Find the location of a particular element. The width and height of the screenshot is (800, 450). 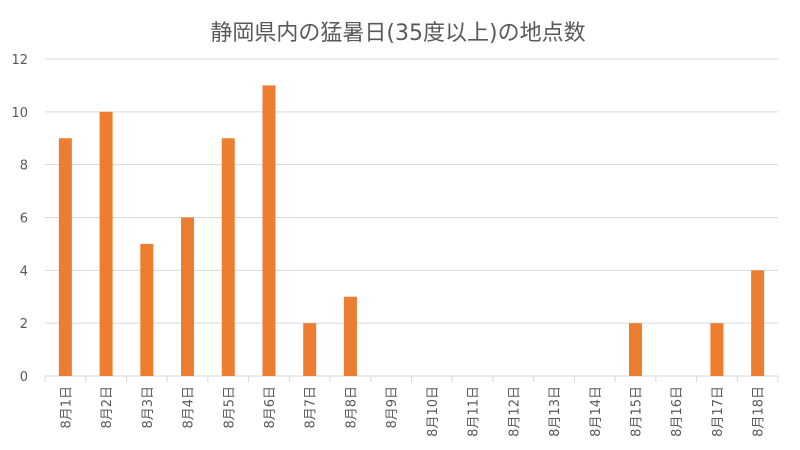

x-tick-label: 8月14日 is located at coordinates (596, 411).